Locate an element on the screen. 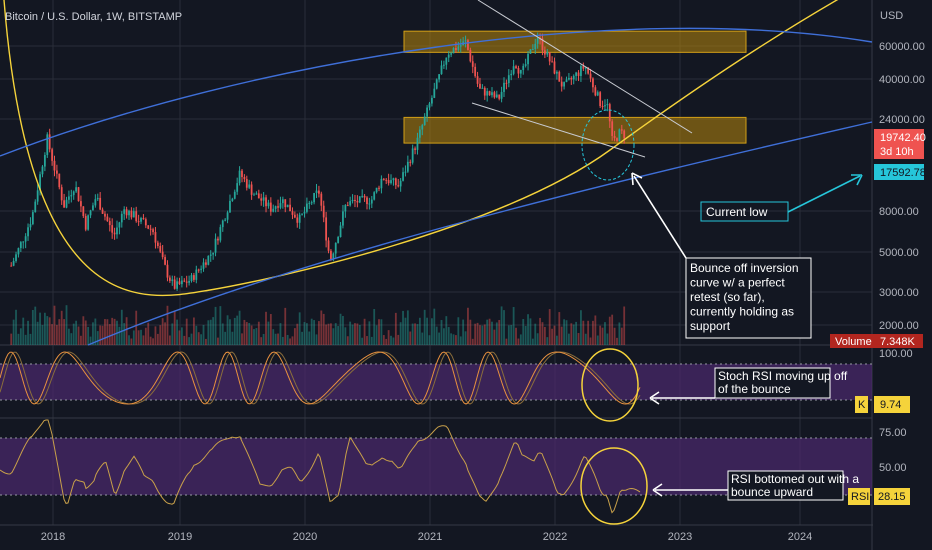  countdown: 3d 10h is located at coordinates (897, 152).